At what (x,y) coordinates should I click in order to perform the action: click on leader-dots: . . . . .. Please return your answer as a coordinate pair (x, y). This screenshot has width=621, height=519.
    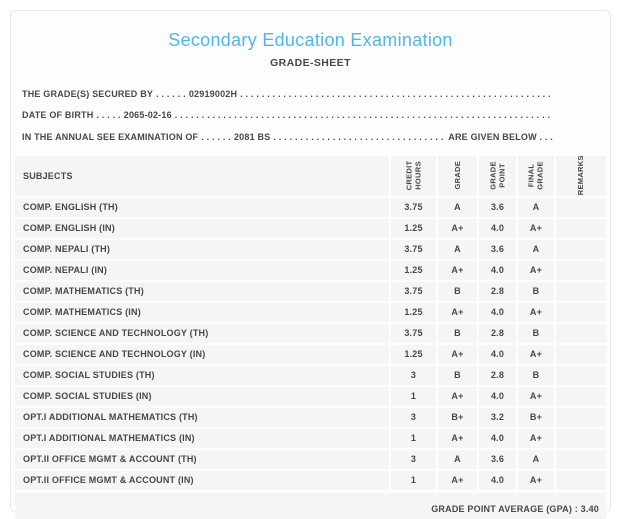
    Looking at the image, I should click on (108, 115).